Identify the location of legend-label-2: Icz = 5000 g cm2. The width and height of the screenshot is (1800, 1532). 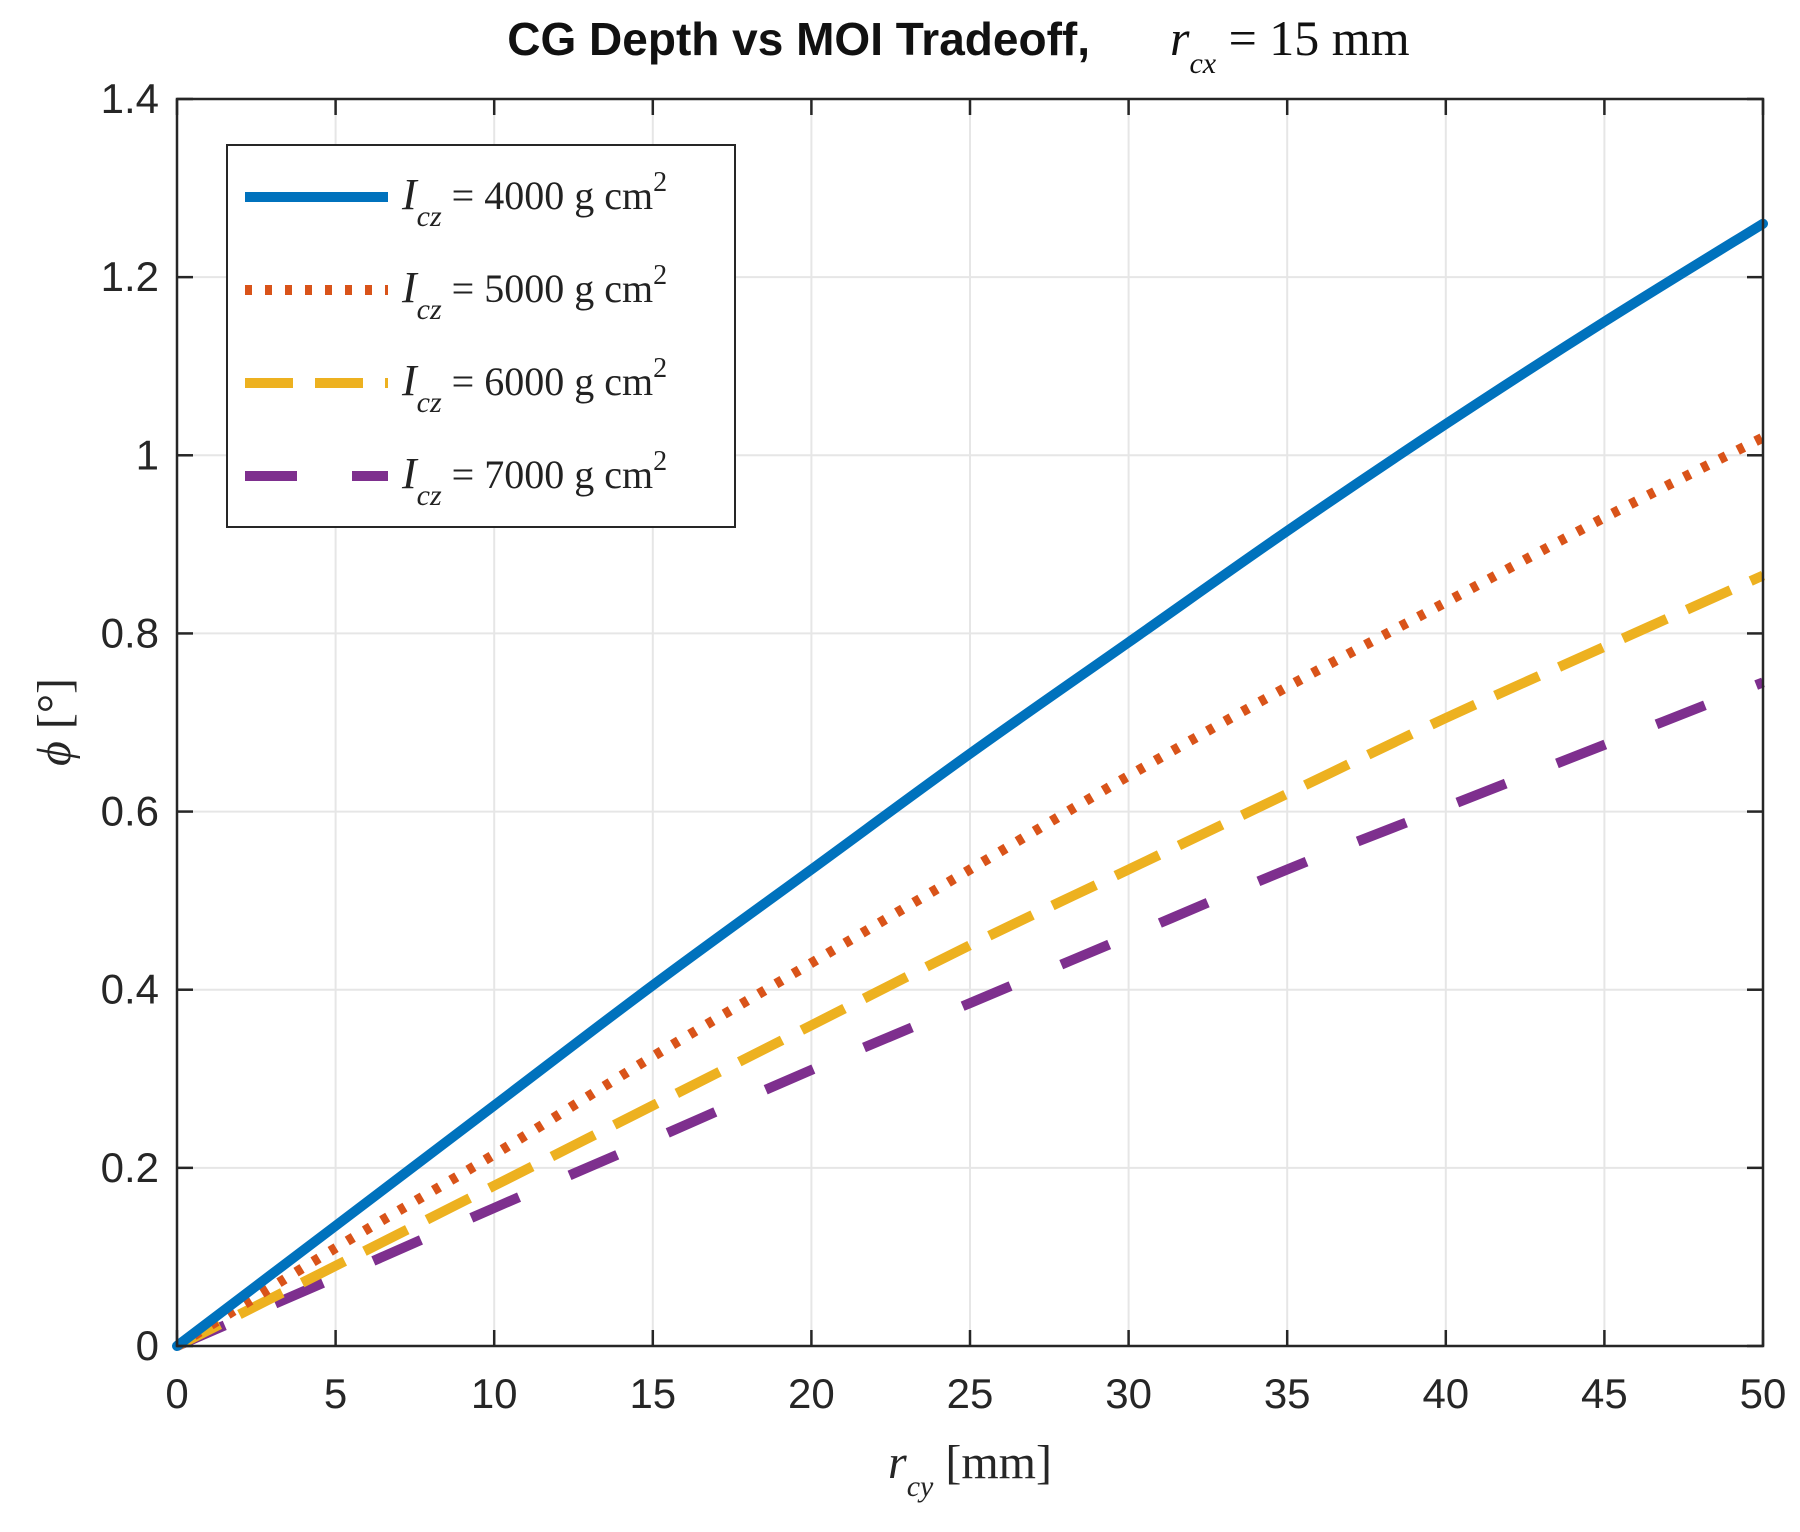
(534, 293).